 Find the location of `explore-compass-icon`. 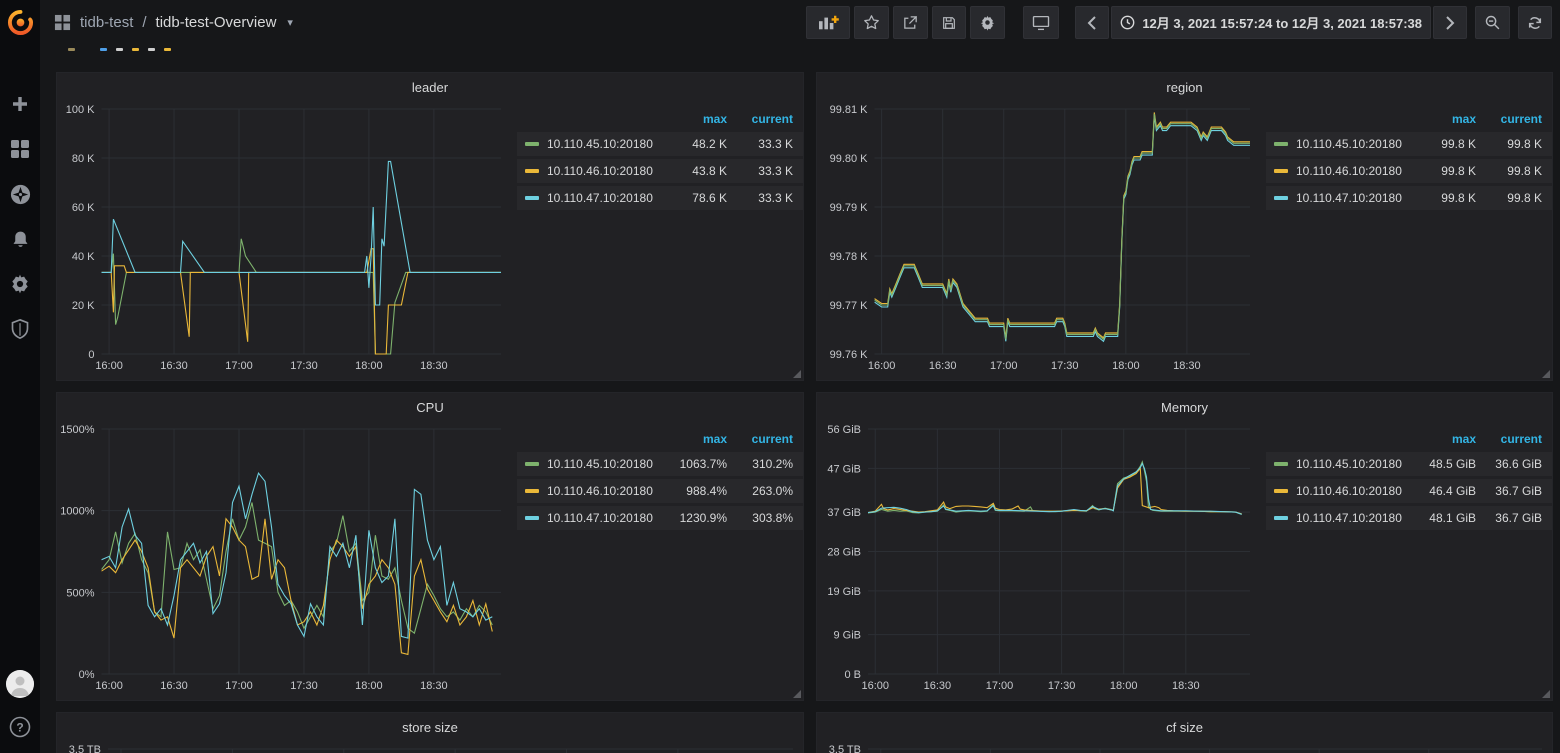

explore-compass-icon is located at coordinates (20, 194).